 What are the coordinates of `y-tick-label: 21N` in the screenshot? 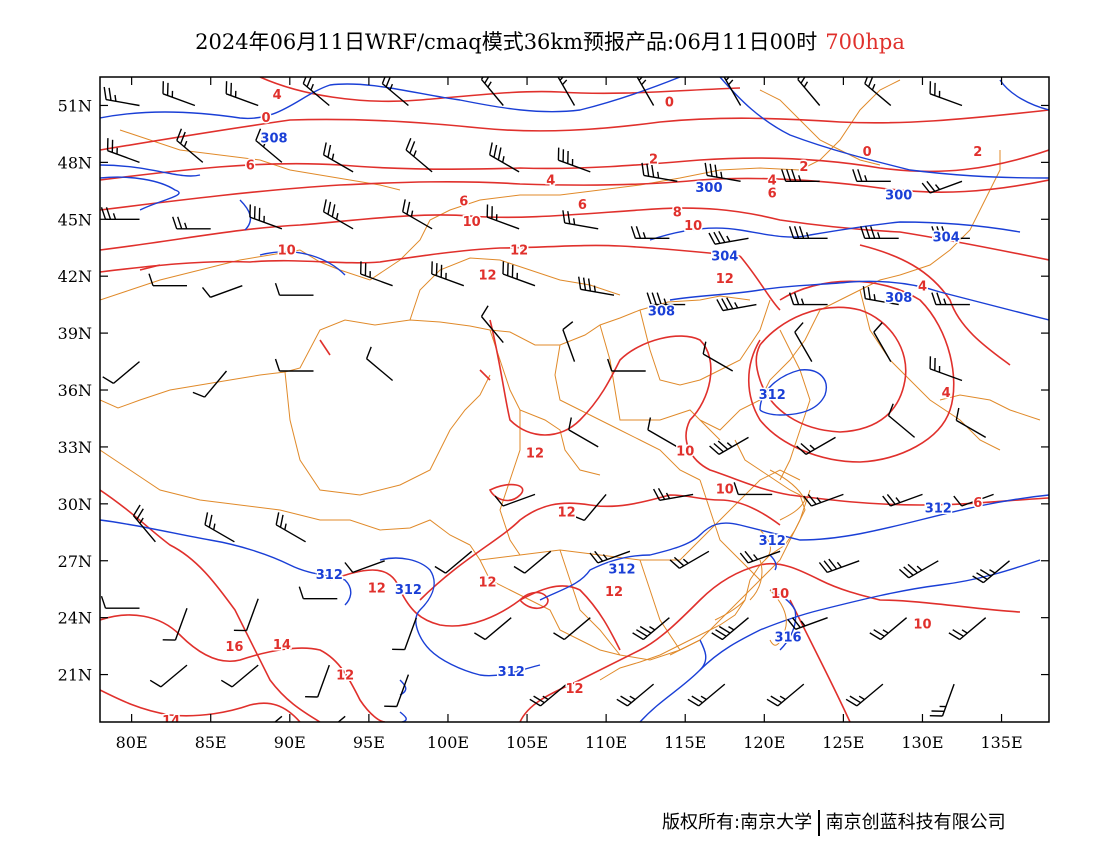 It's located at (75, 675).